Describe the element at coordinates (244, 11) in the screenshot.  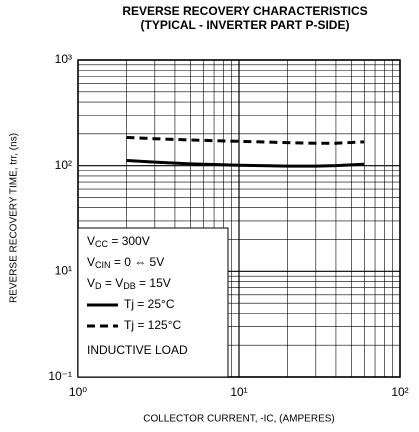
I see `chart-title: REVERSE RECOVERY CHARACTERISTICS` at that location.